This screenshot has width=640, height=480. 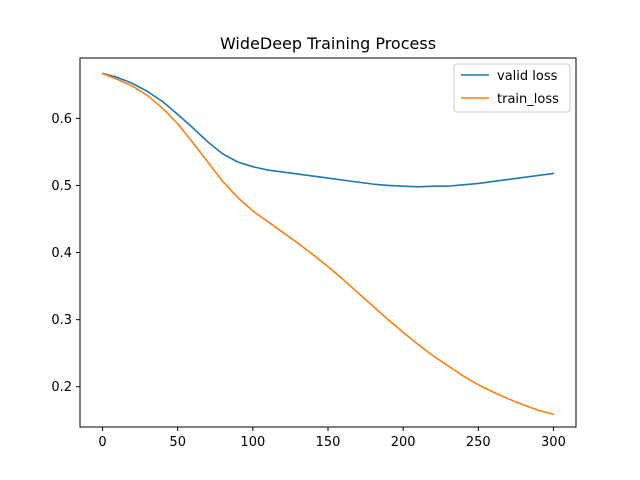 I want to click on x-tick-label: 150, so click(x=328, y=442).